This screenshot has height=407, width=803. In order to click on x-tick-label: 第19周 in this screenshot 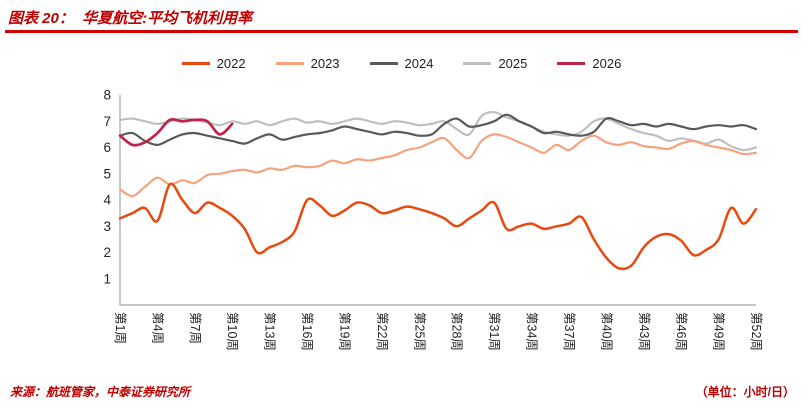, I will do `click(344, 331)`.